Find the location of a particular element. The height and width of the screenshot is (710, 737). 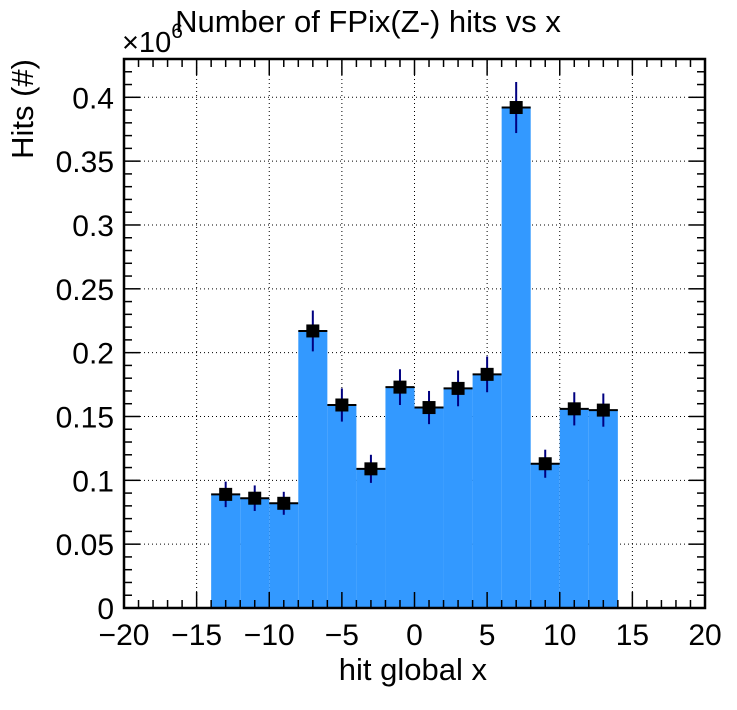

x-tick-label: −5 is located at coordinates (342, 635).